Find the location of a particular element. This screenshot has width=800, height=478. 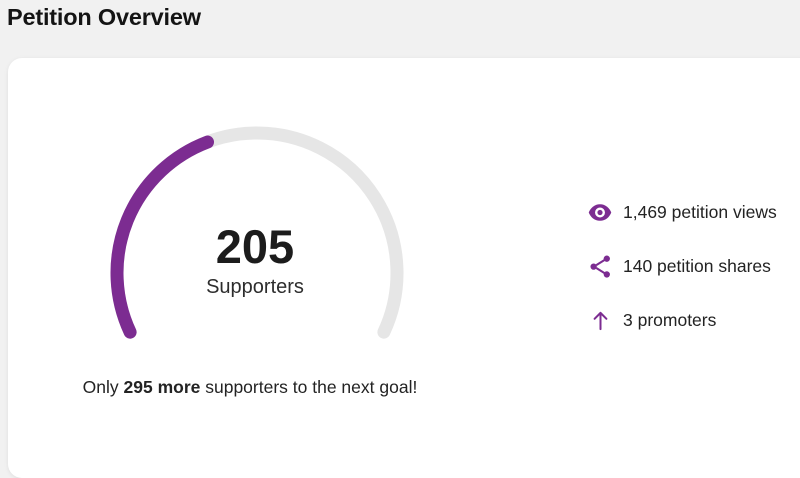

arrow-up-icon is located at coordinates (600, 320).